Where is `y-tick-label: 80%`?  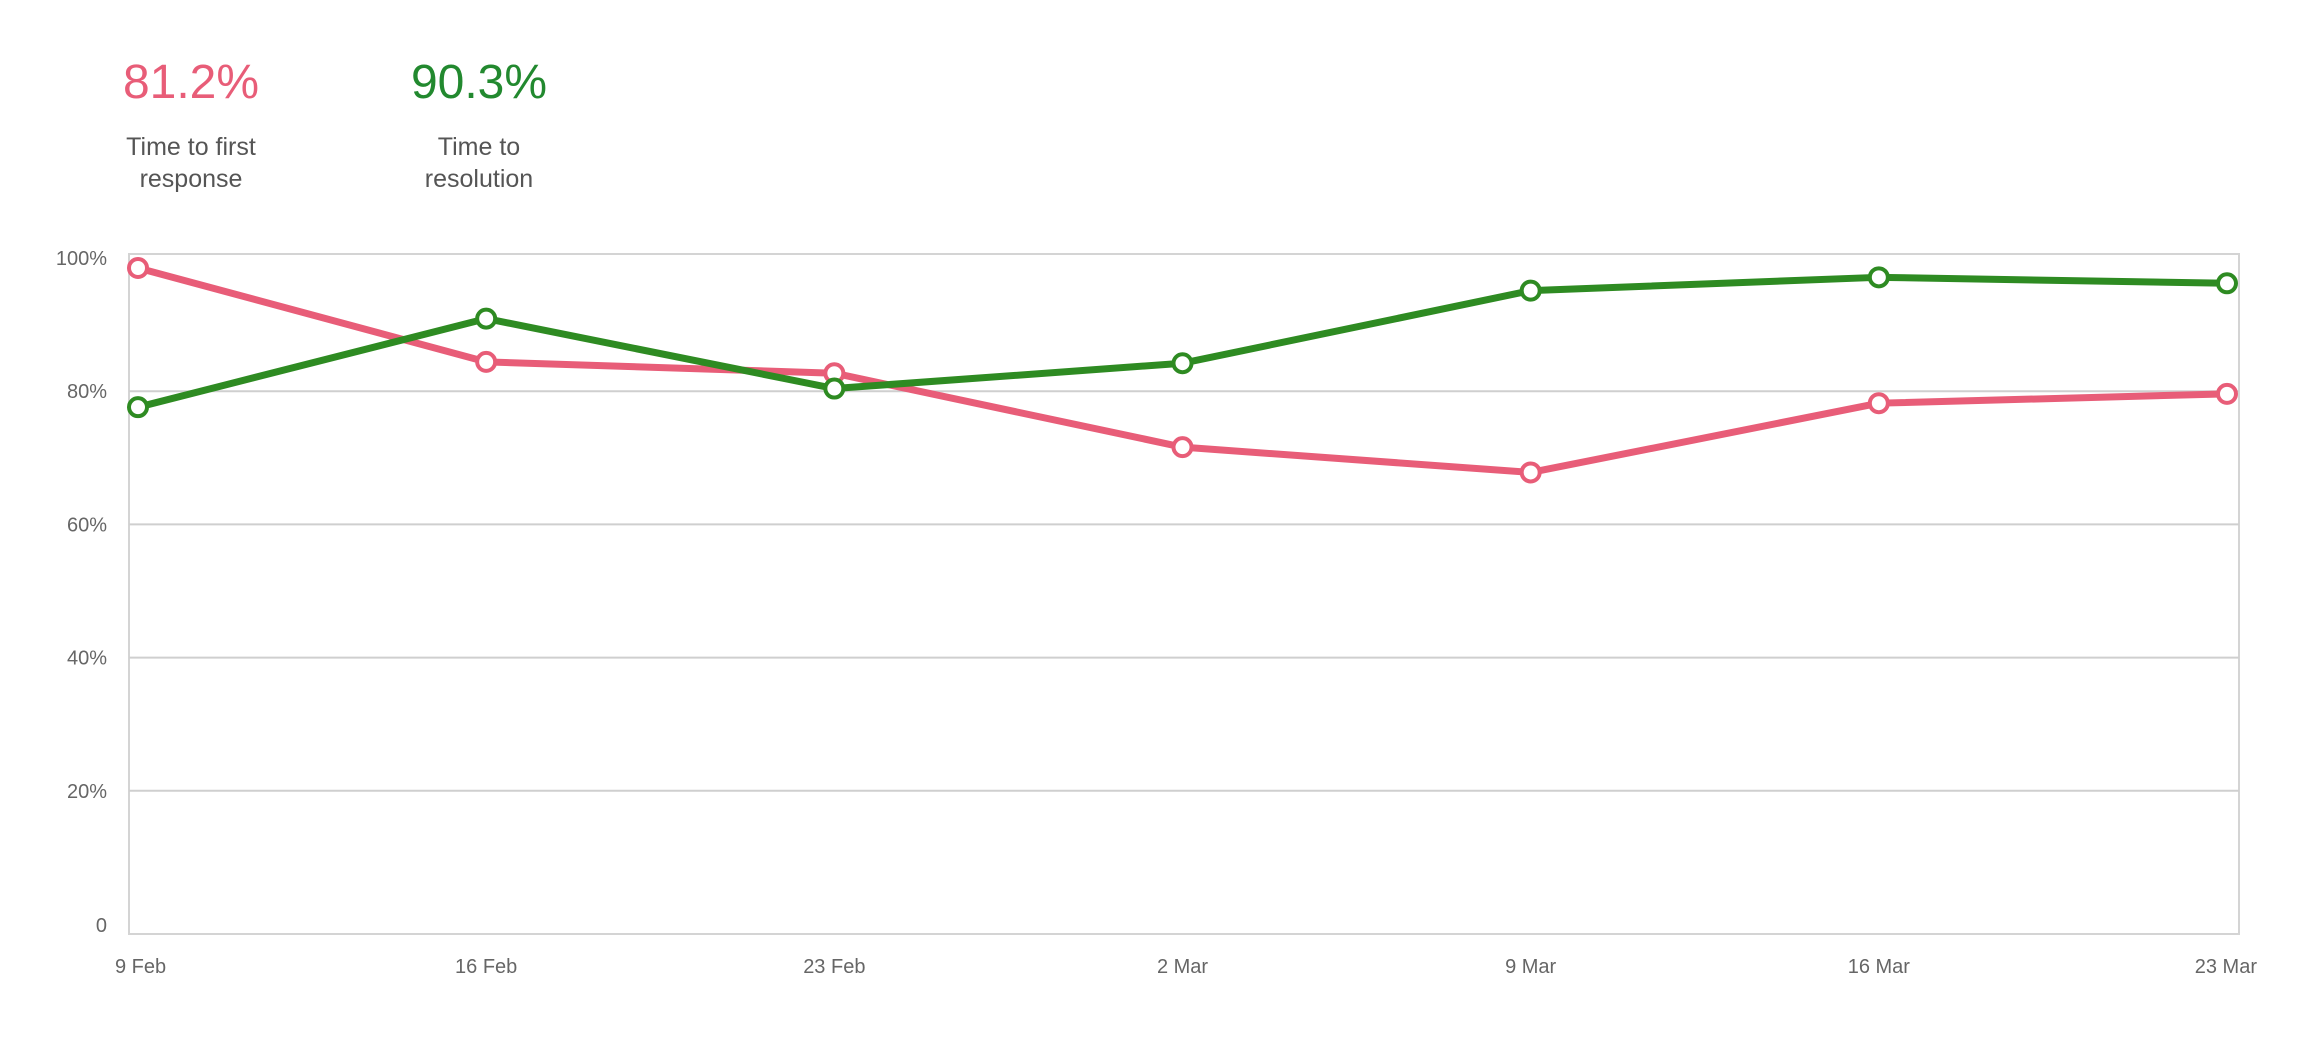 y-tick-label: 80% is located at coordinates (87, 392).